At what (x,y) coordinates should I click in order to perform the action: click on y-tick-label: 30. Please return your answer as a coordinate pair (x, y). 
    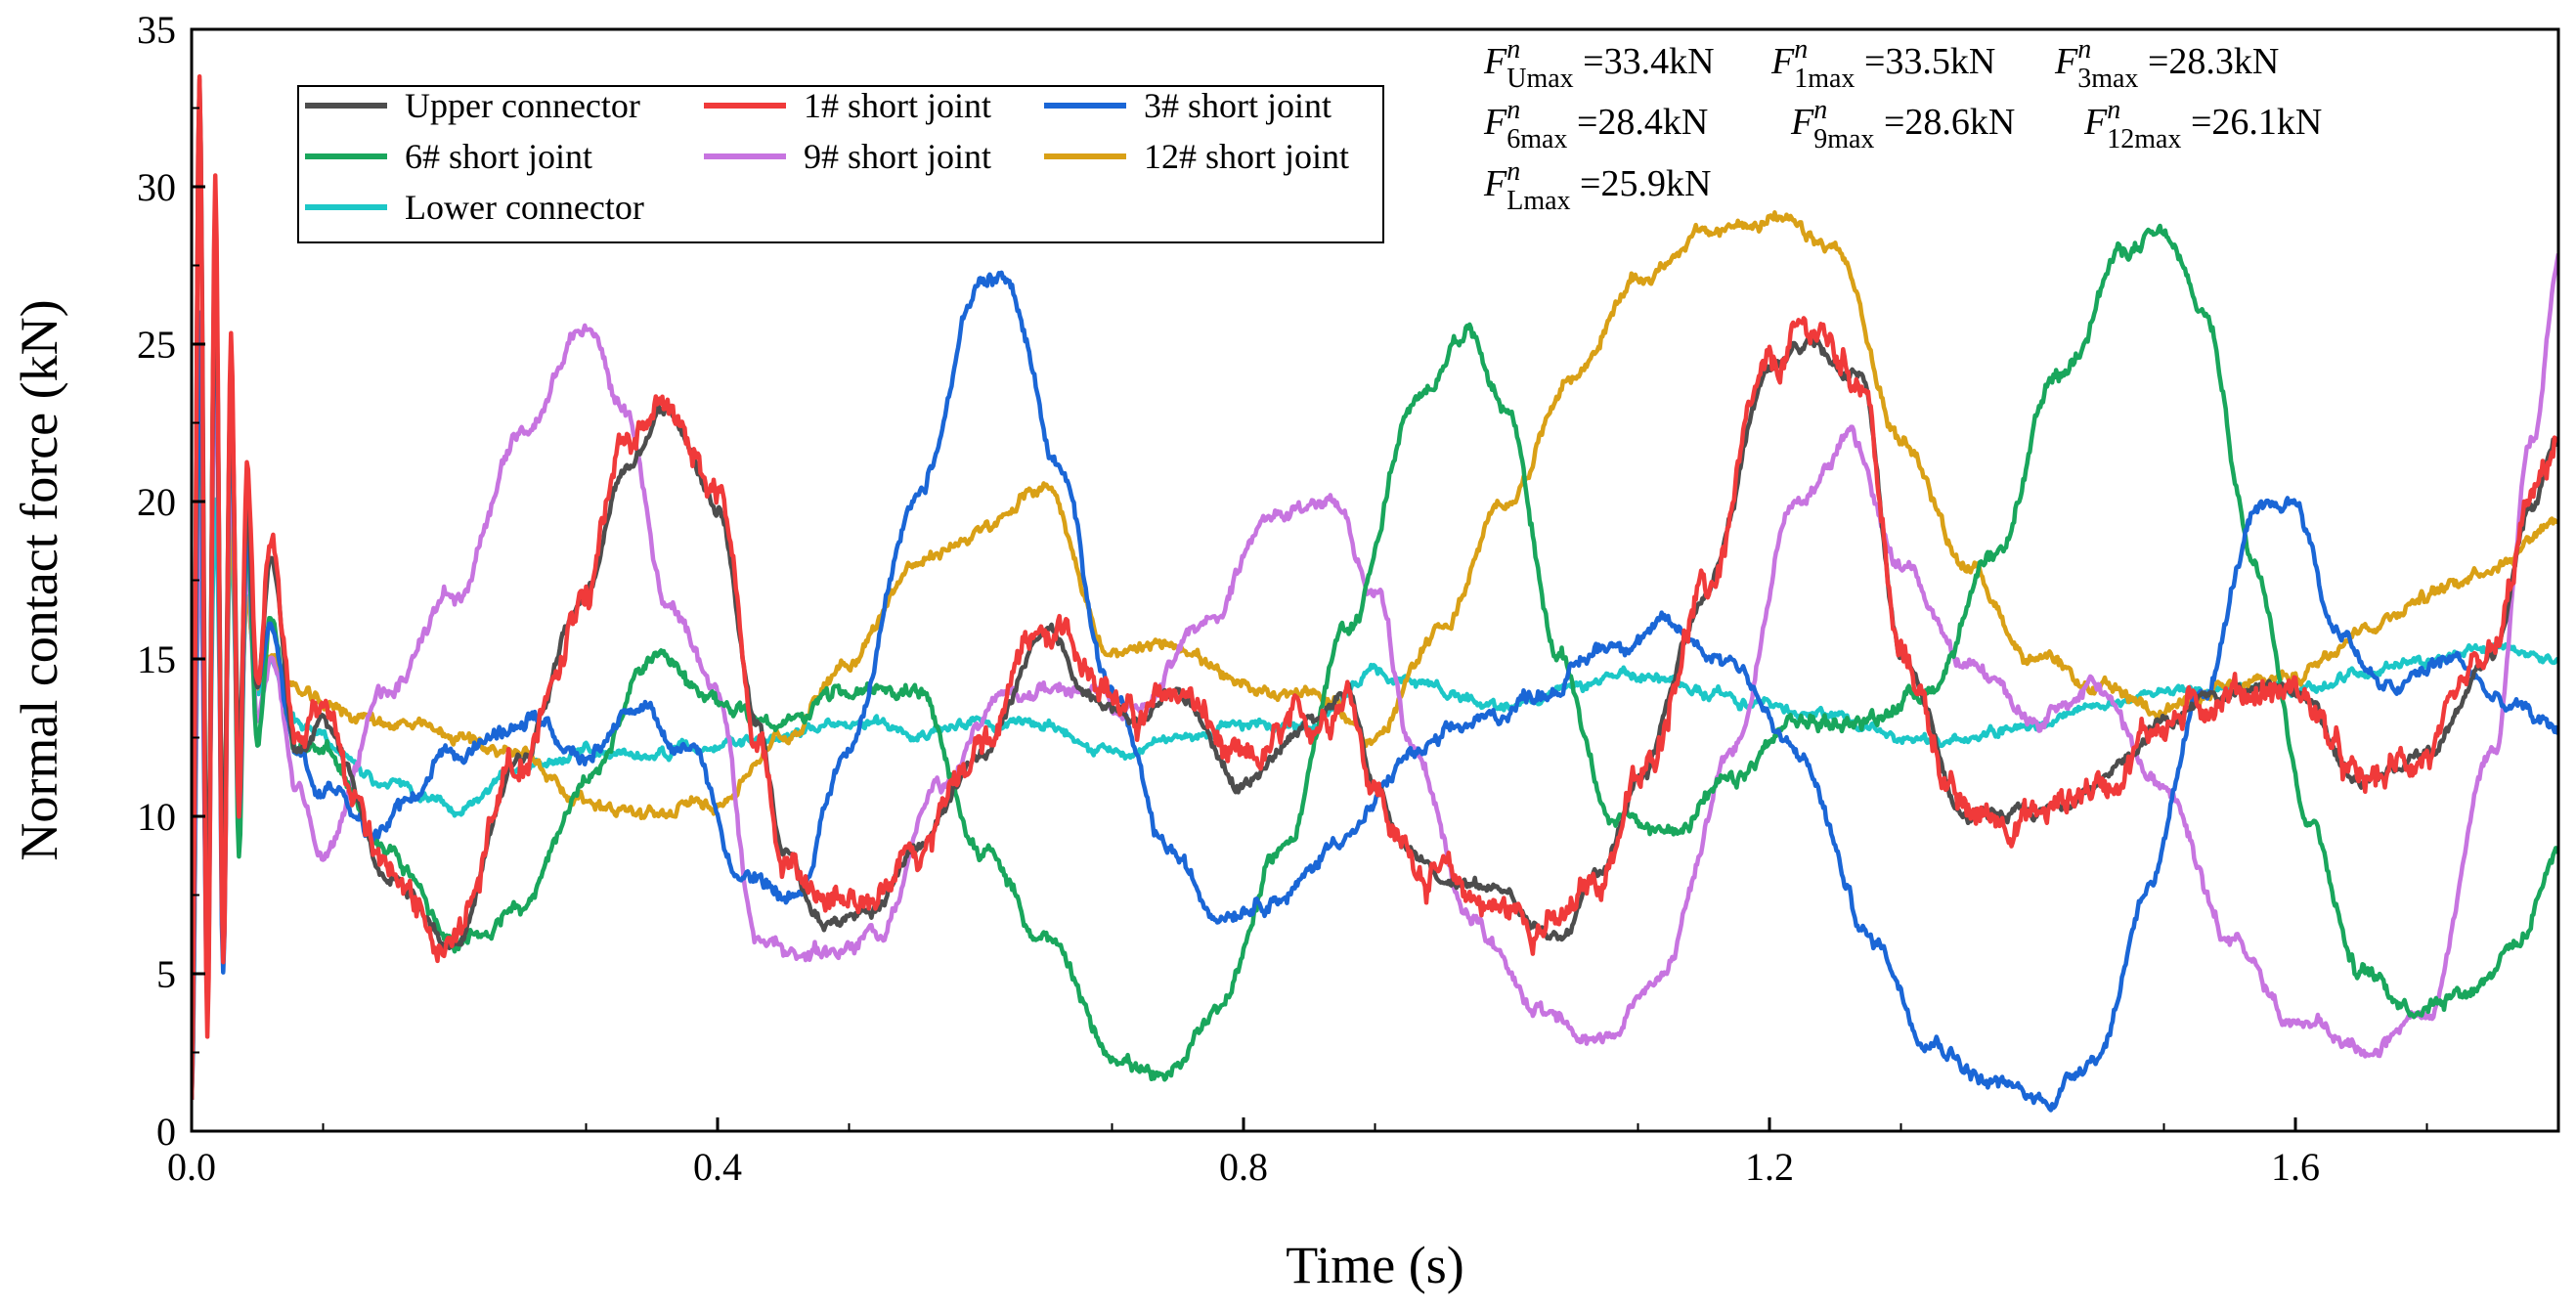
    Looking at the image, I should click on (156, 187).